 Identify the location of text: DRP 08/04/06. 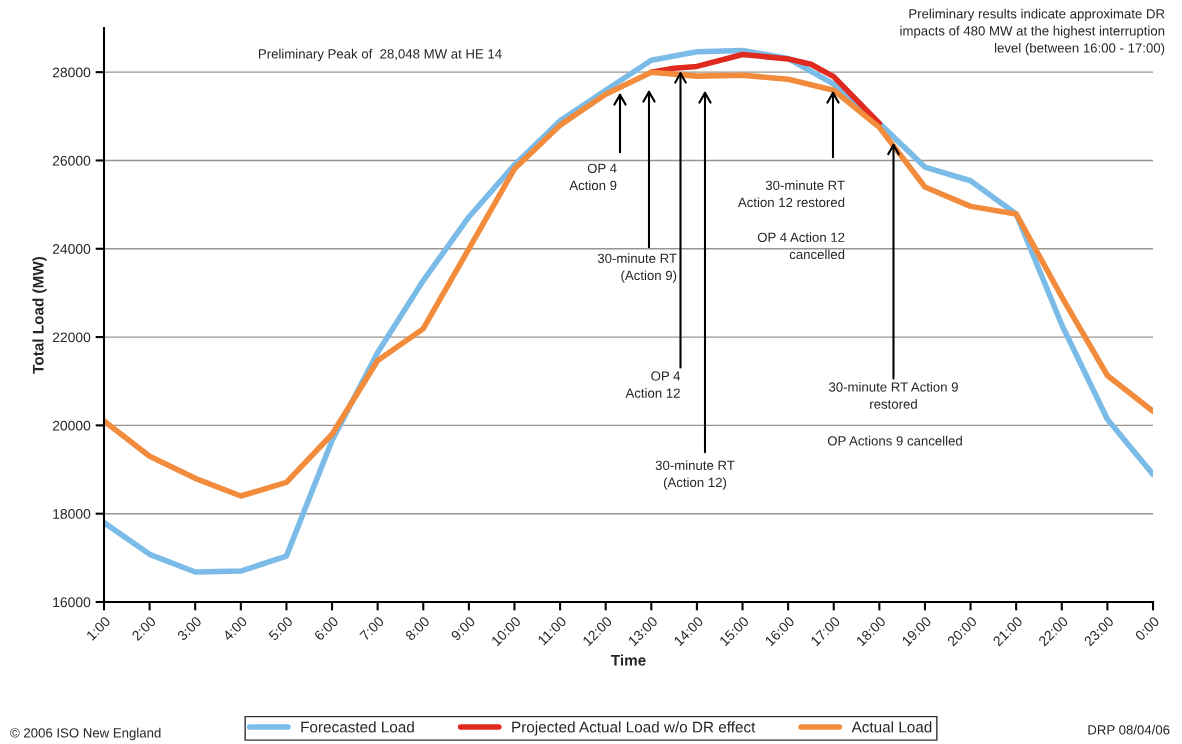
(1129, 729).